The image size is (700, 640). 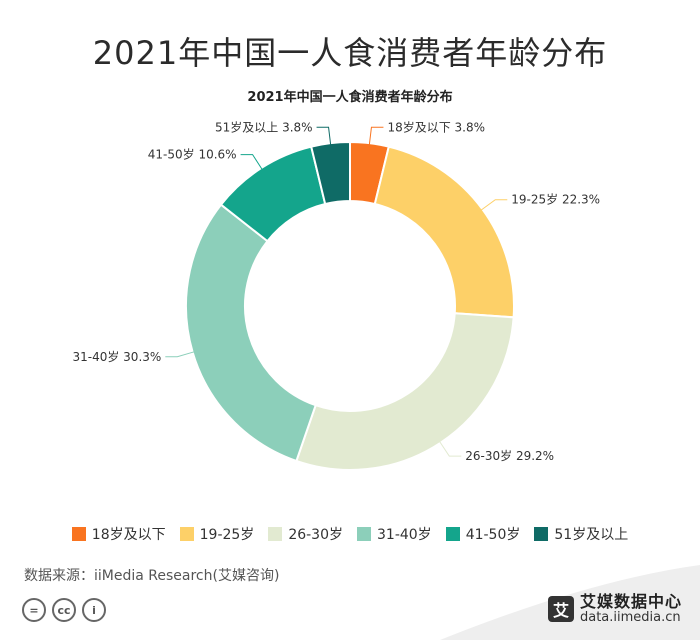 I want to click on data-label: 26-30岁 29.2%, so click(x=509, y=455).